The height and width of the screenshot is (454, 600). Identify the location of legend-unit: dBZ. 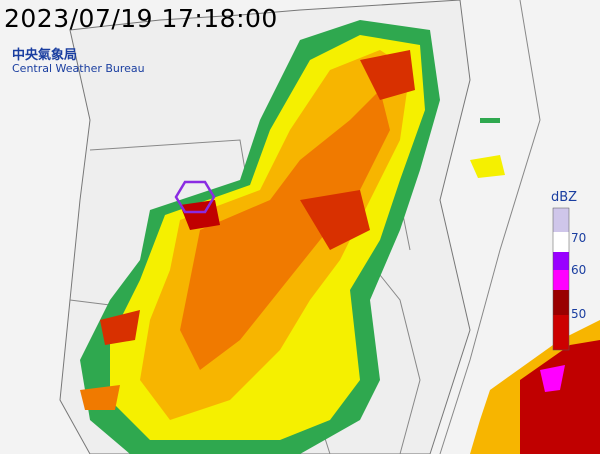
(564, 197).